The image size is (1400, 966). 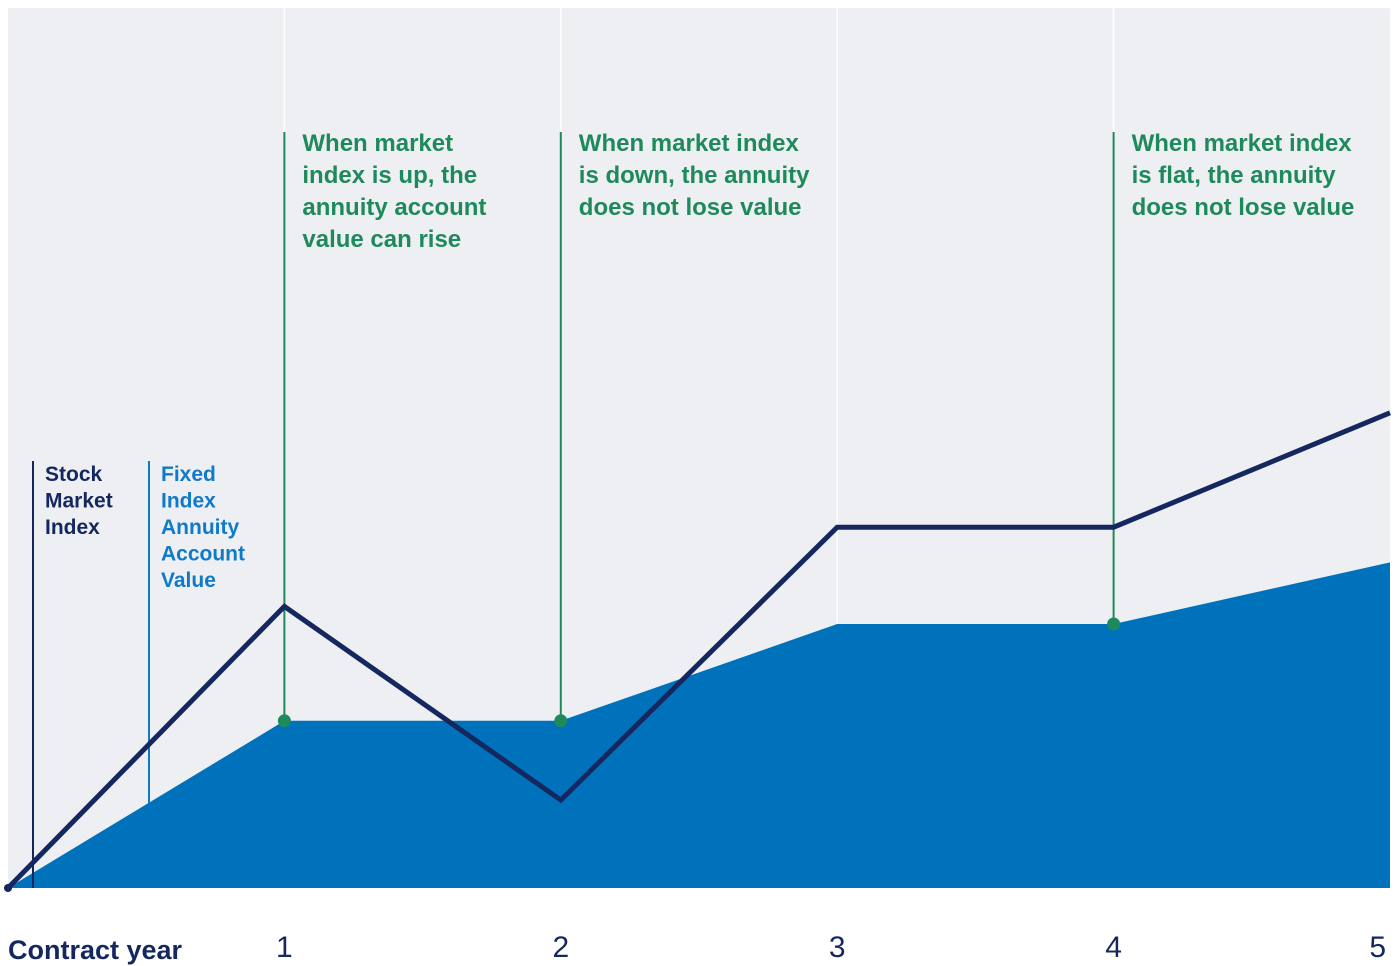 What do you see at coordinates (689, 143) in the screenshot?
I see `annotation-text-2-line-1: When market index` at bounding box center [689, 143].